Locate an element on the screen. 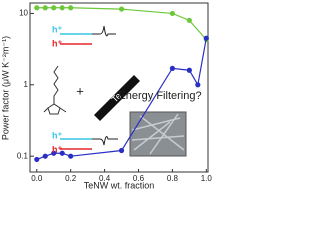 The height and width of the screenshot is (240, 320). band-diagram-bottom is located at coordinates (89, 143).